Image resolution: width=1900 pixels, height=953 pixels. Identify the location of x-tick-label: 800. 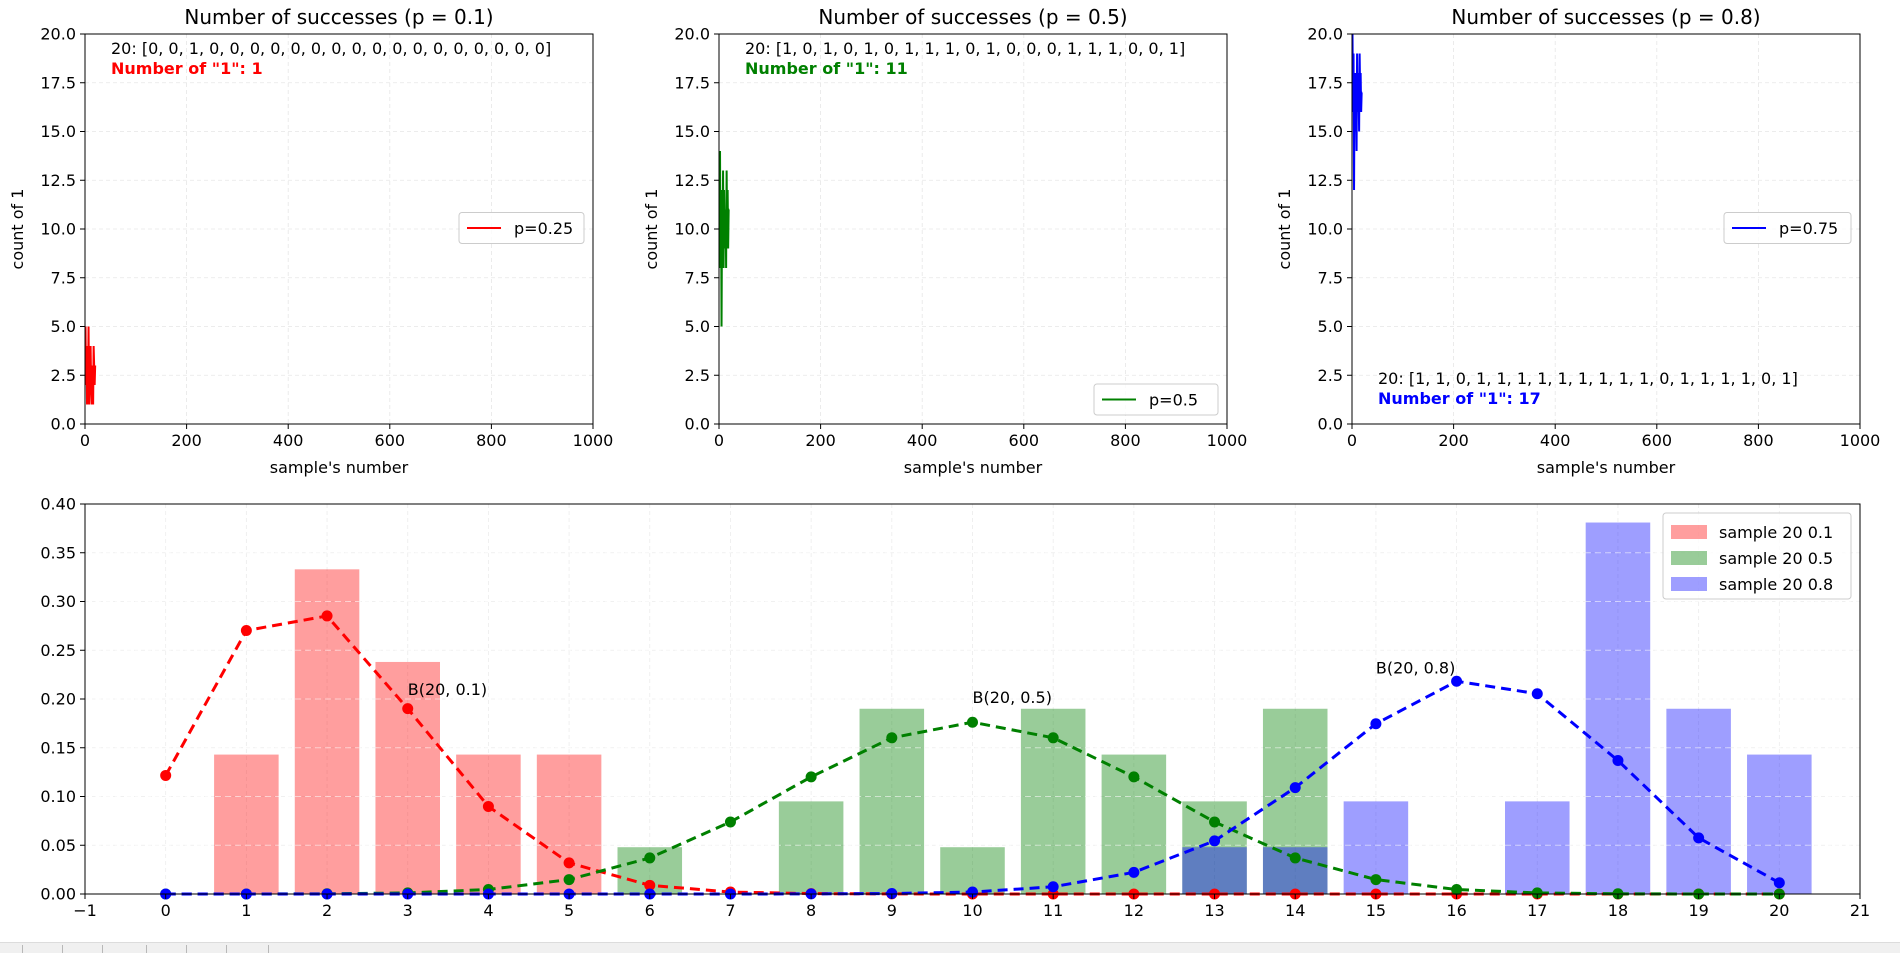
(1758, 440).